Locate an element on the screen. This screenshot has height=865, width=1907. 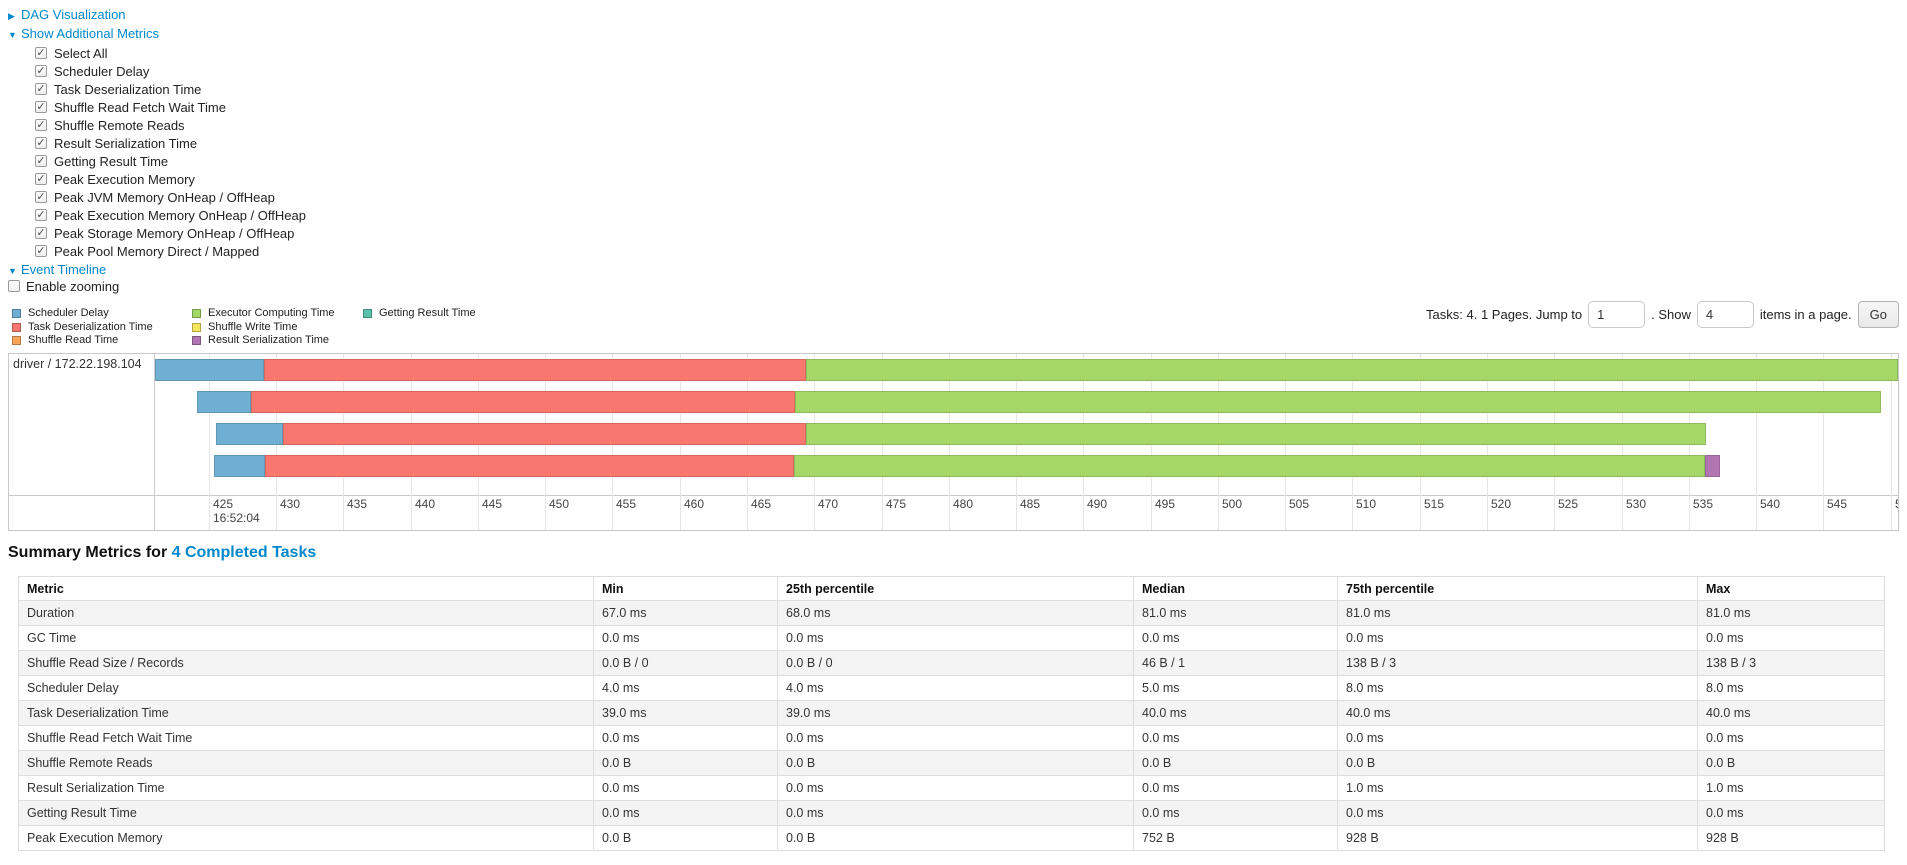
axis-tick-label: 430 is located at coordinates (290, 504).